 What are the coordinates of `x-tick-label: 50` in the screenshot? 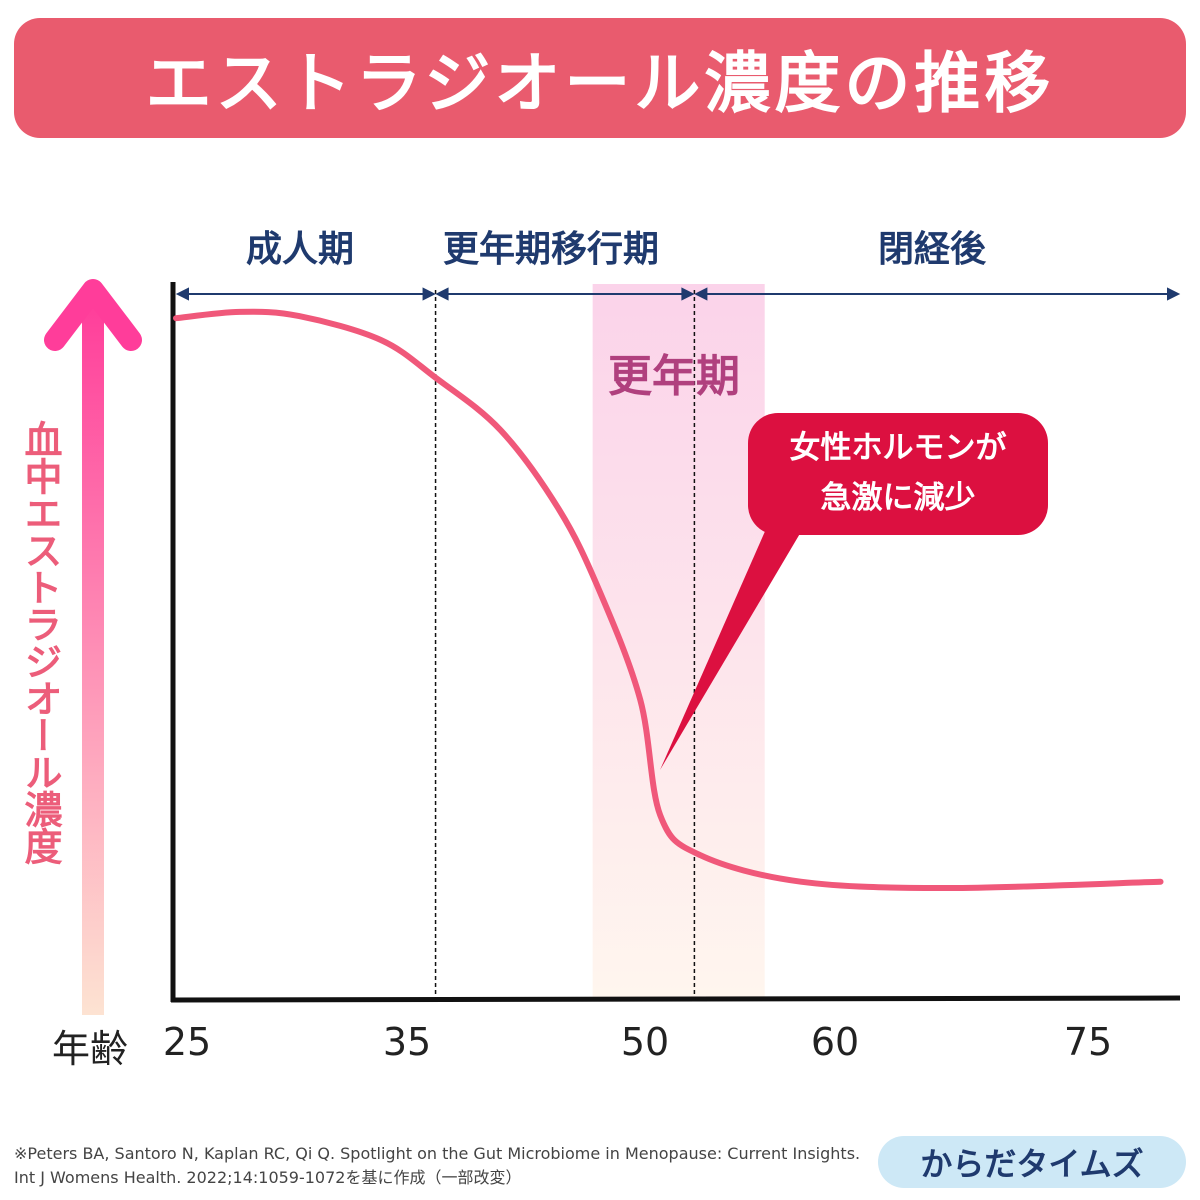 It's located at (645, 1042).